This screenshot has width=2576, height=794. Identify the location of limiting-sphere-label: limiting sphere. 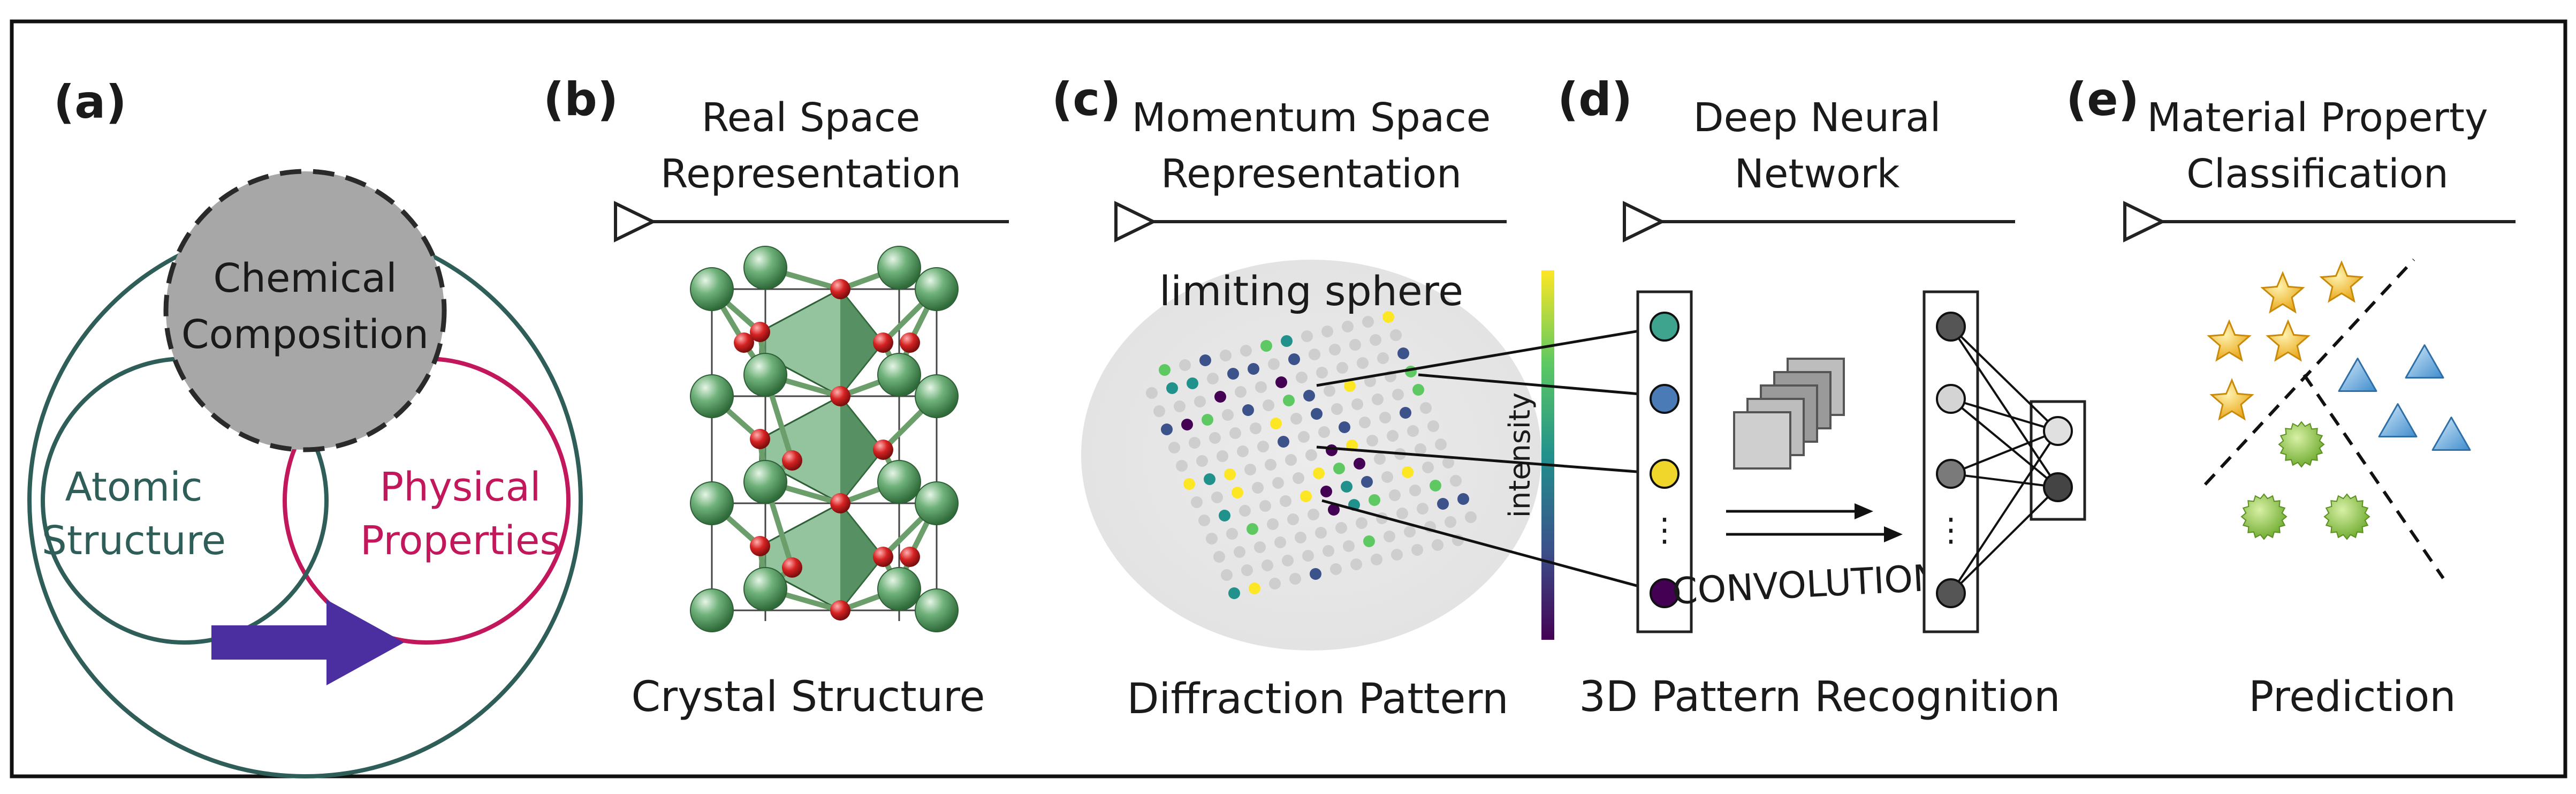
(1311, 291).